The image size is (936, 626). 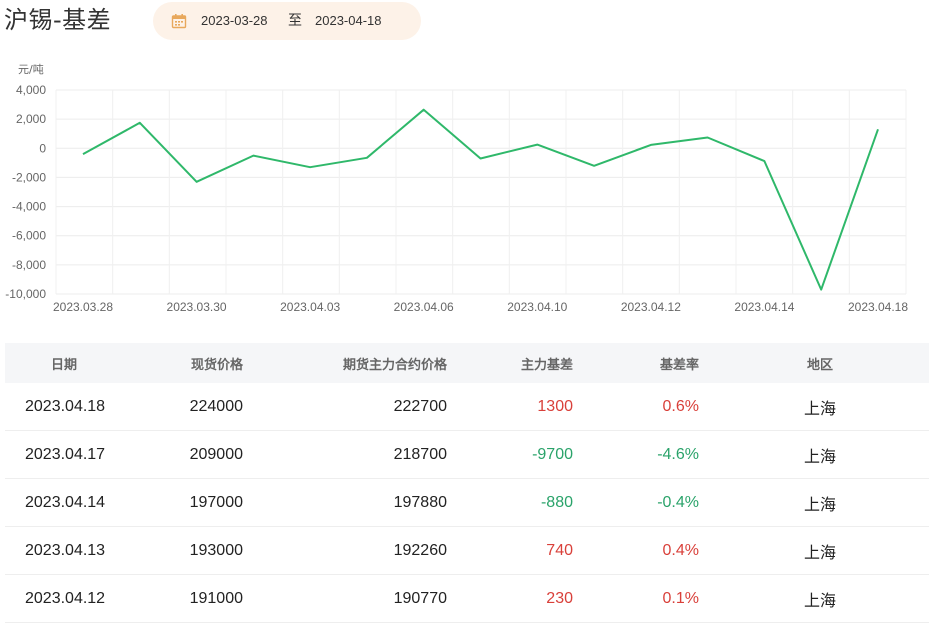 I want to click on header-spot-price: 现货价格, so click(x=216, y=365).